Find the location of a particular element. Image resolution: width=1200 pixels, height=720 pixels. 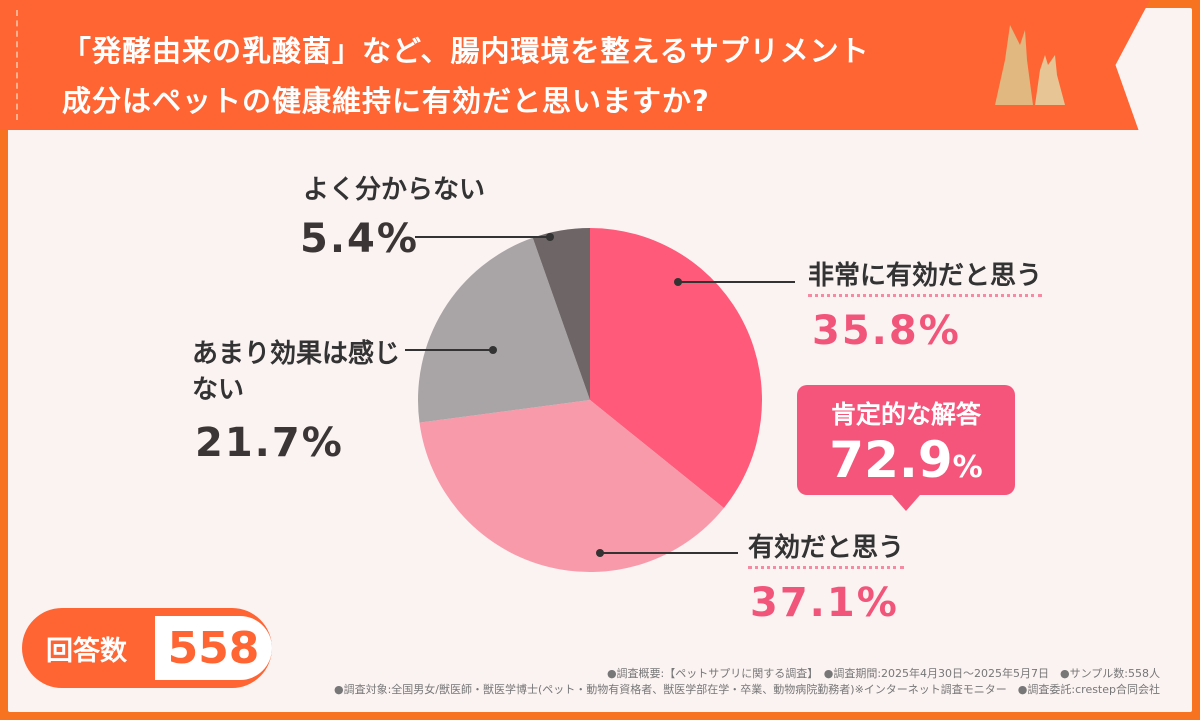

title-line-2: 成分はペットの健康維持に有効だと思いますか? is located at coordinates (386, 101).